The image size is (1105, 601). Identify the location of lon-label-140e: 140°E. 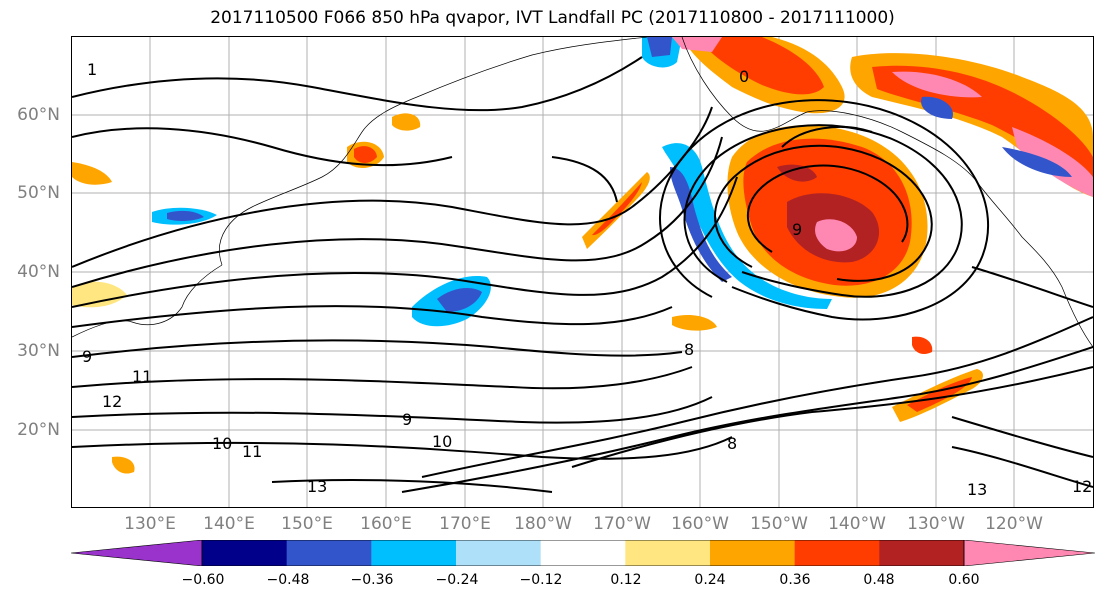
(229, 524).